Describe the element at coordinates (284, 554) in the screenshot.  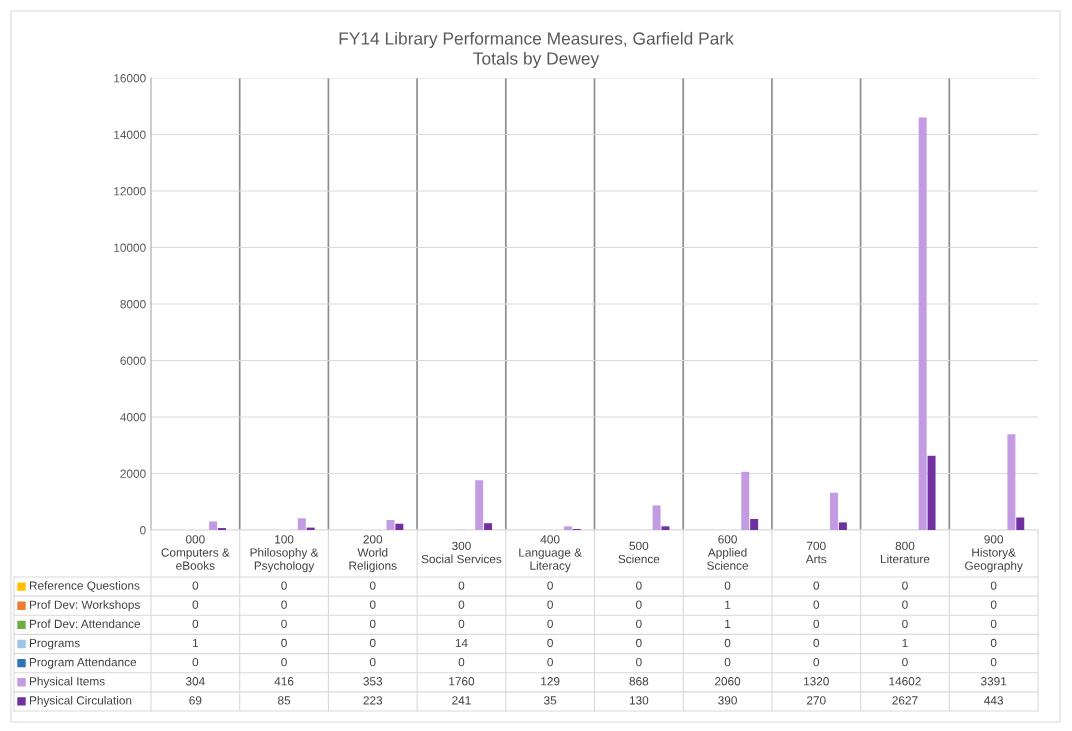
I see `x-tick-label: 100 Philosophy & Psychology` at that location.